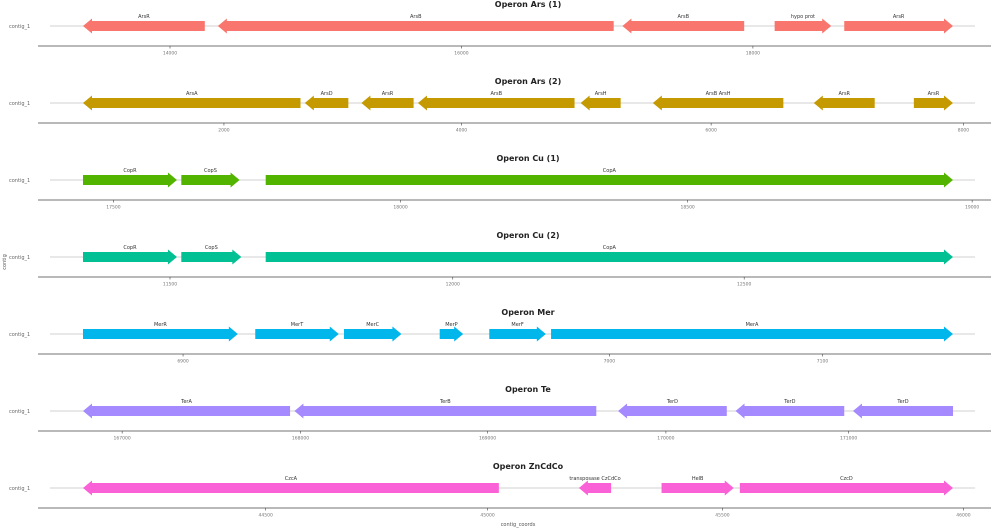 This screenshot has height=530, width=998. What do you see at coordinates (291, 479) in the screenshot?
I see `gene-label: CzcA` at bounding box center [291, 479].